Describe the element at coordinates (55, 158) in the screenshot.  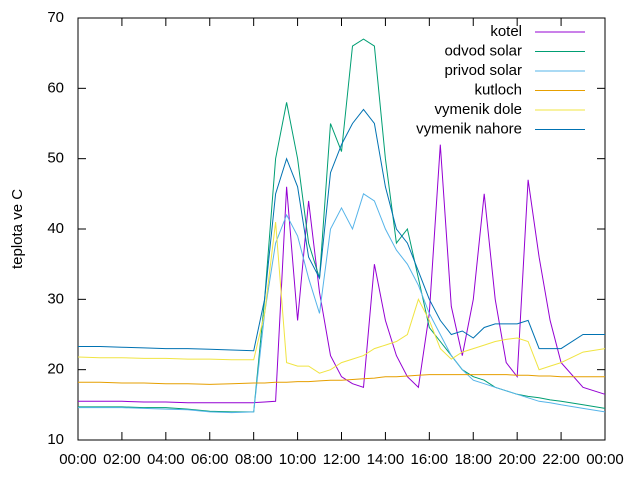
I see `y-tick-label: 50` at that location.